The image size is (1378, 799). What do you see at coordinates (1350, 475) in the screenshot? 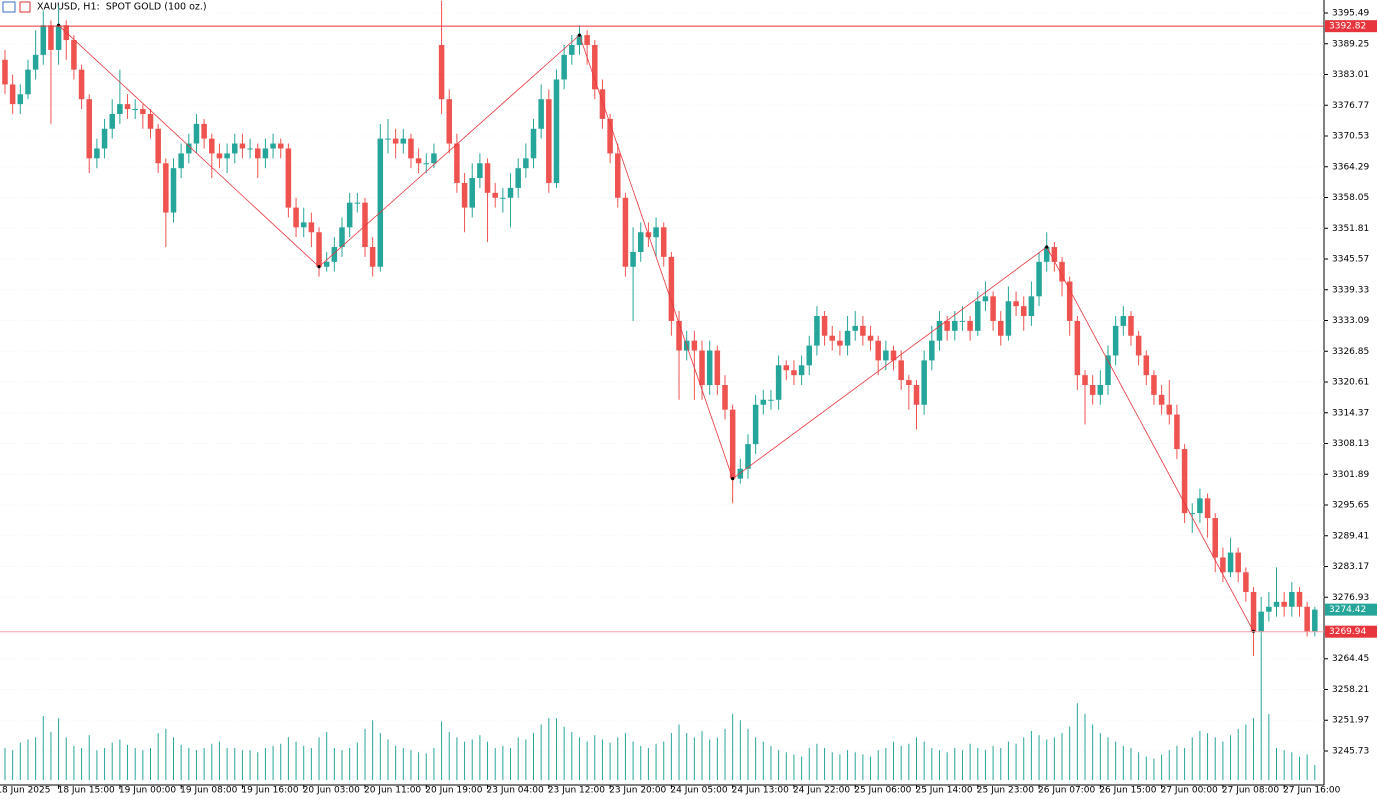
I see `y-tick-label: 3301.89` at bounding box center [1350, 475].